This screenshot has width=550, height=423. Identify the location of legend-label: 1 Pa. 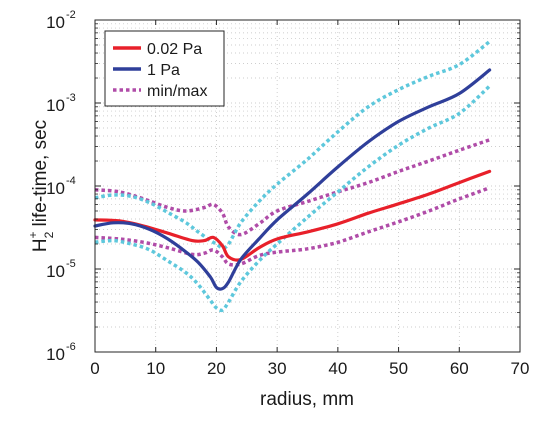
(163, 70).